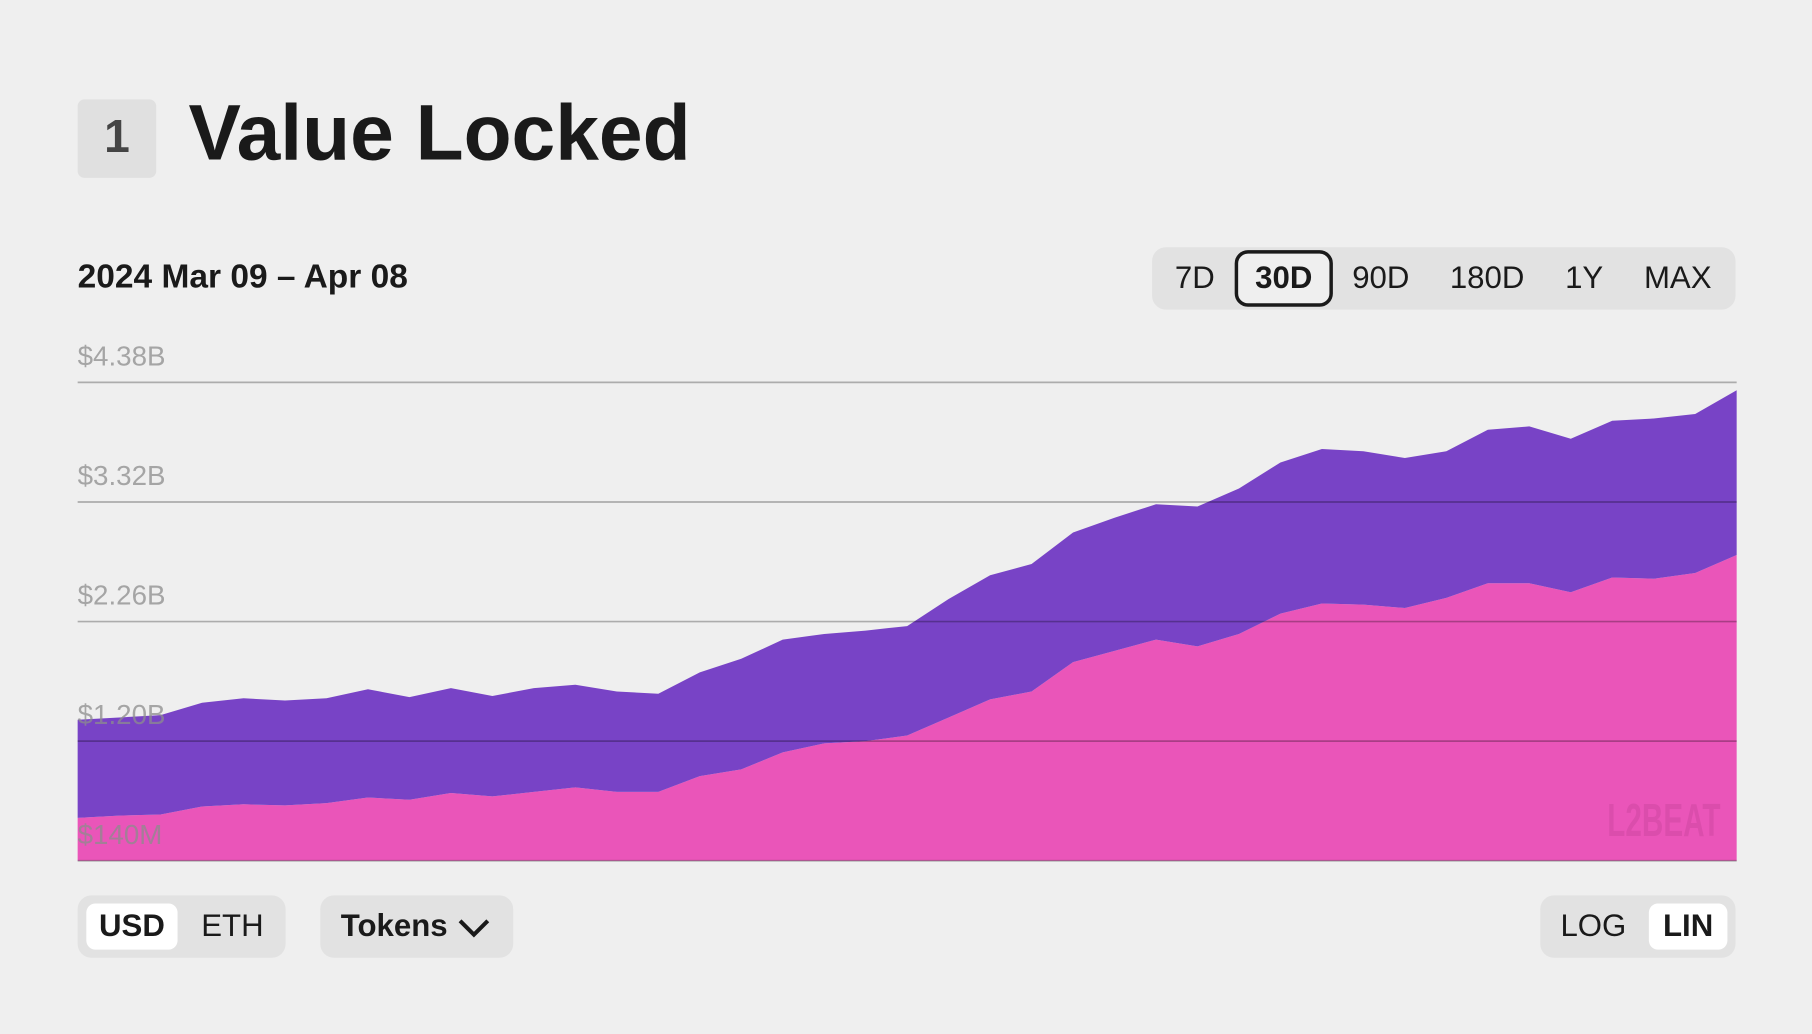 The width and height of the screenshot is (1812, 1034). Describe the element at coordinates (120, 834) in the screenshot. I see `y-tick-label: $140M` at that location.